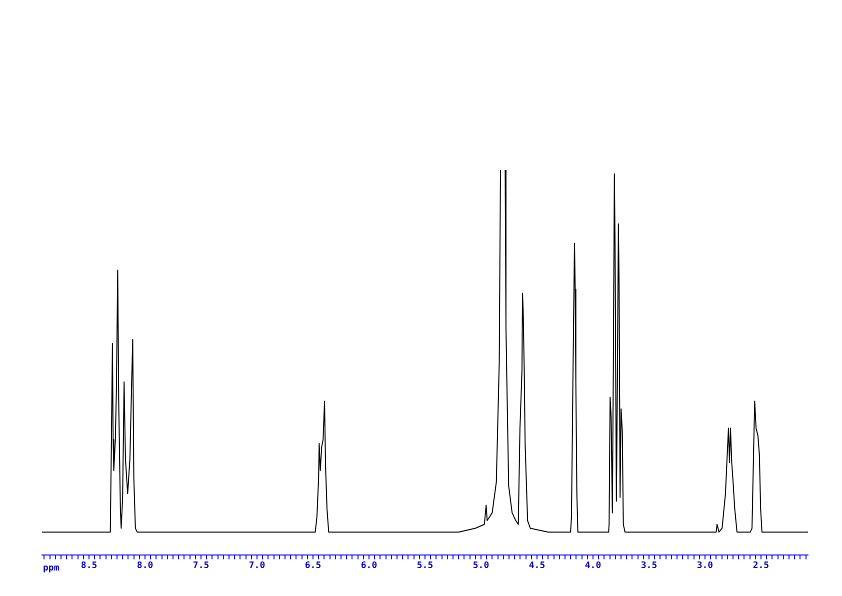 The height and width of the screenshot is (596, 842). What do you see at coordinates (537, 565) in the screenshot?
I see `x-tick-label: 4.5` at bounding box center [537, 565].